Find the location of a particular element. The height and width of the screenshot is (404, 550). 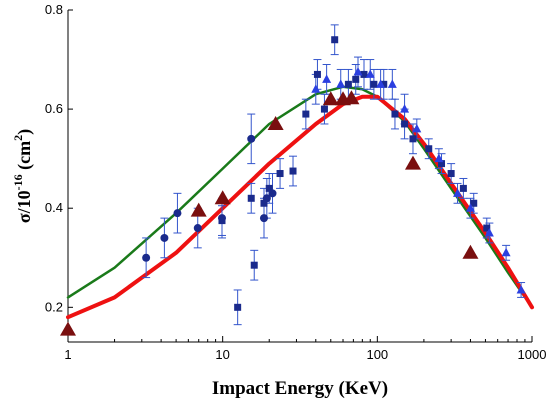

x-tick-label: 10 is located at coordinates (222, 354).